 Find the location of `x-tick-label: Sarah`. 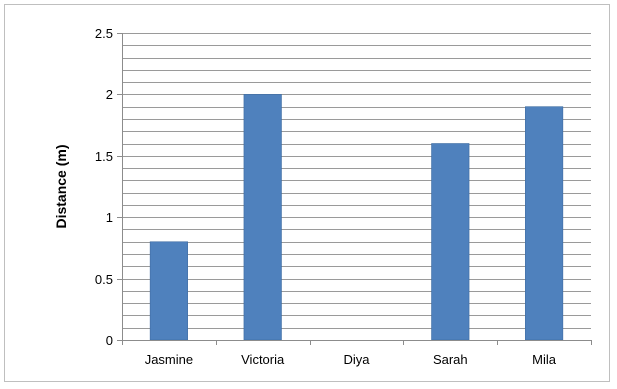

x-tick-label: Sarah is located at coordinates (450, 359).